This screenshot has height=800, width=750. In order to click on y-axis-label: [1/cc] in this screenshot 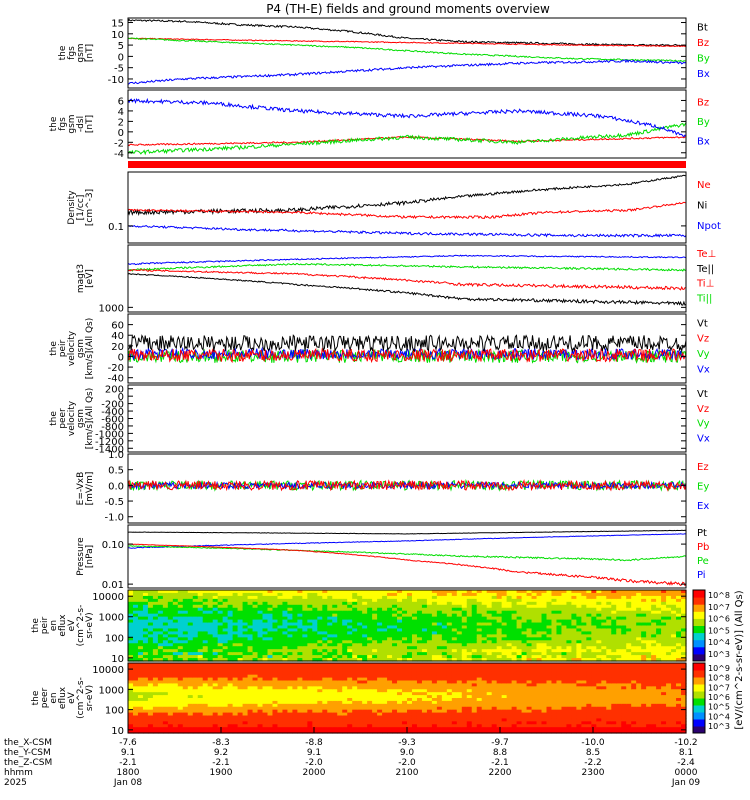, I will do `click(81, 208)`.